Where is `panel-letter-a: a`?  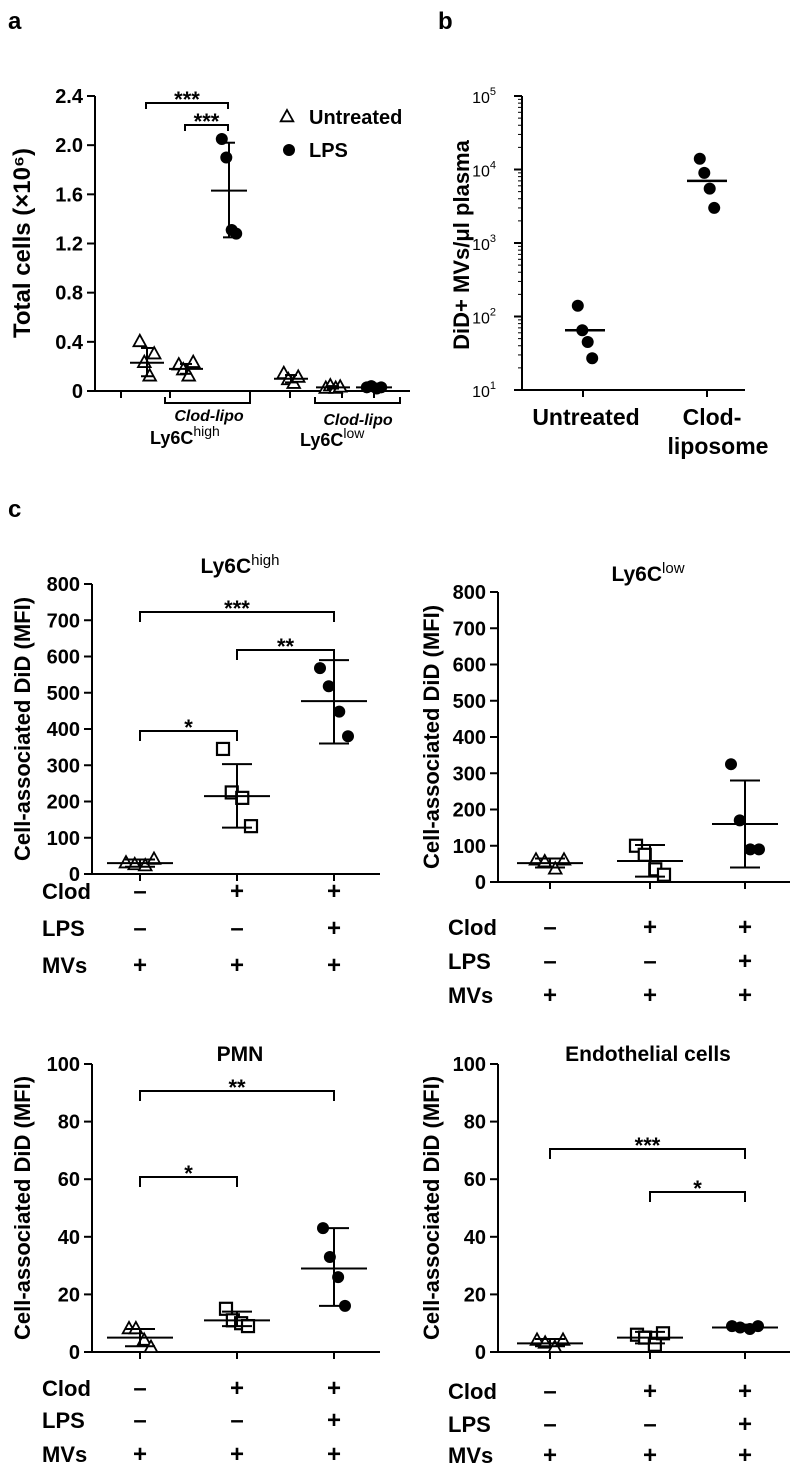 panel-letter-a: a is located at coordinates (15, 21).